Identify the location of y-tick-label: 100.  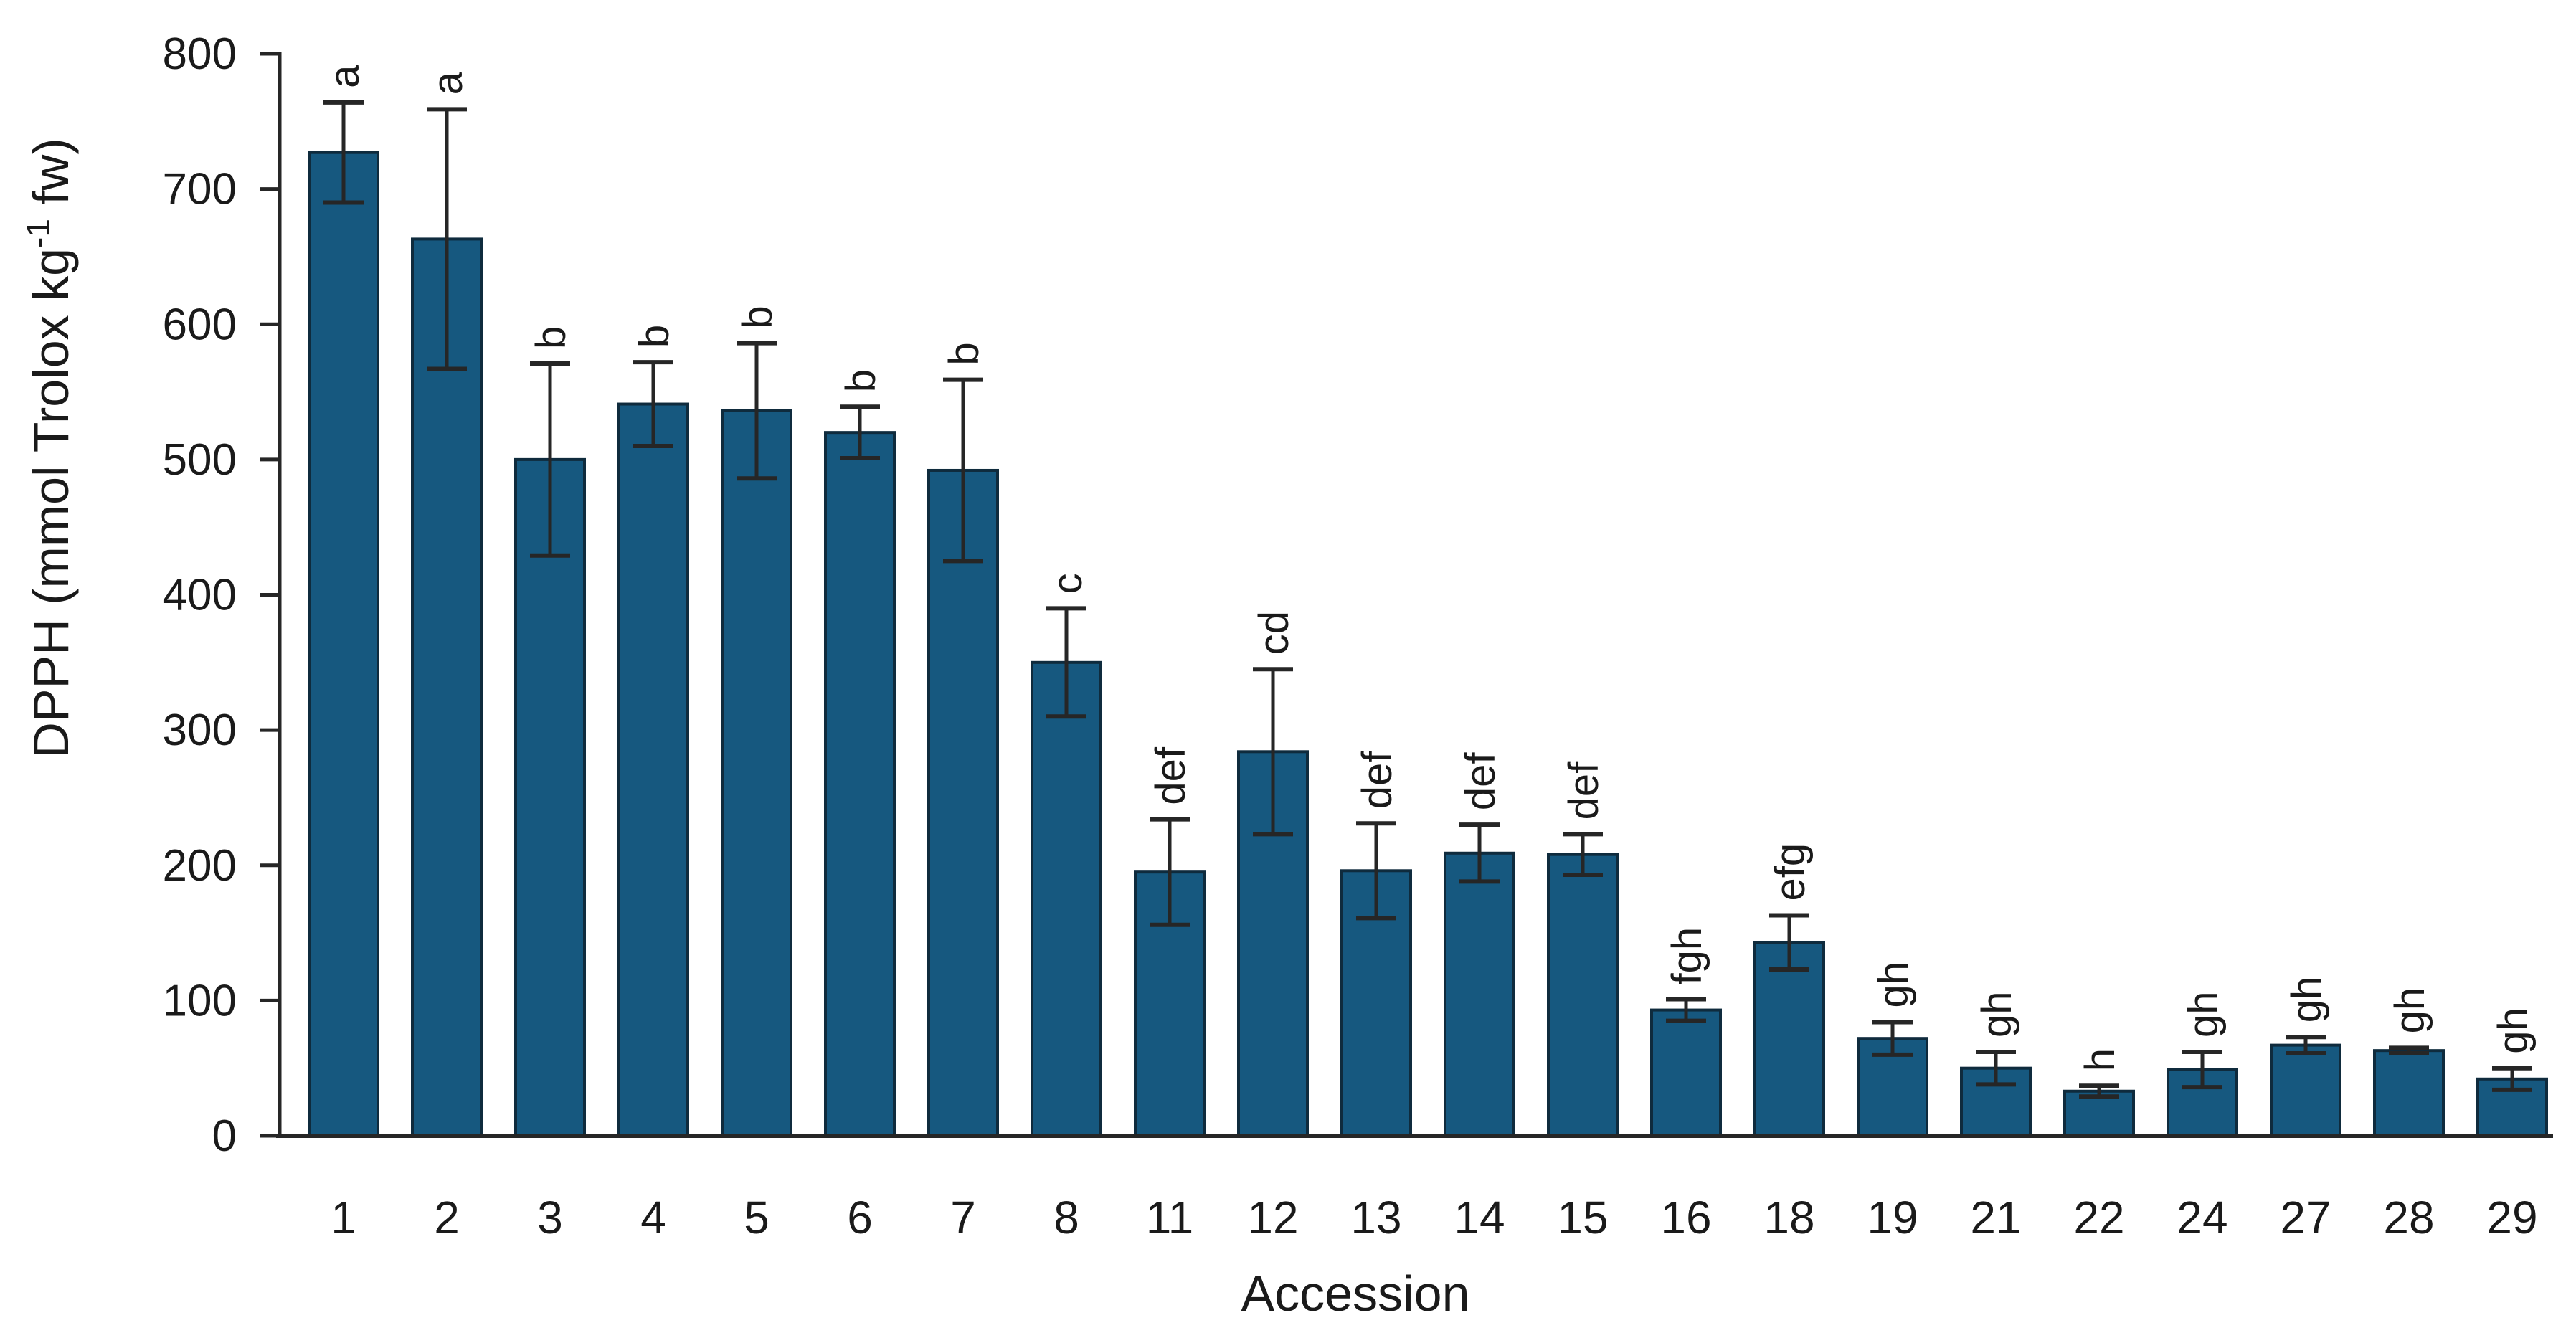
(200, 1000).